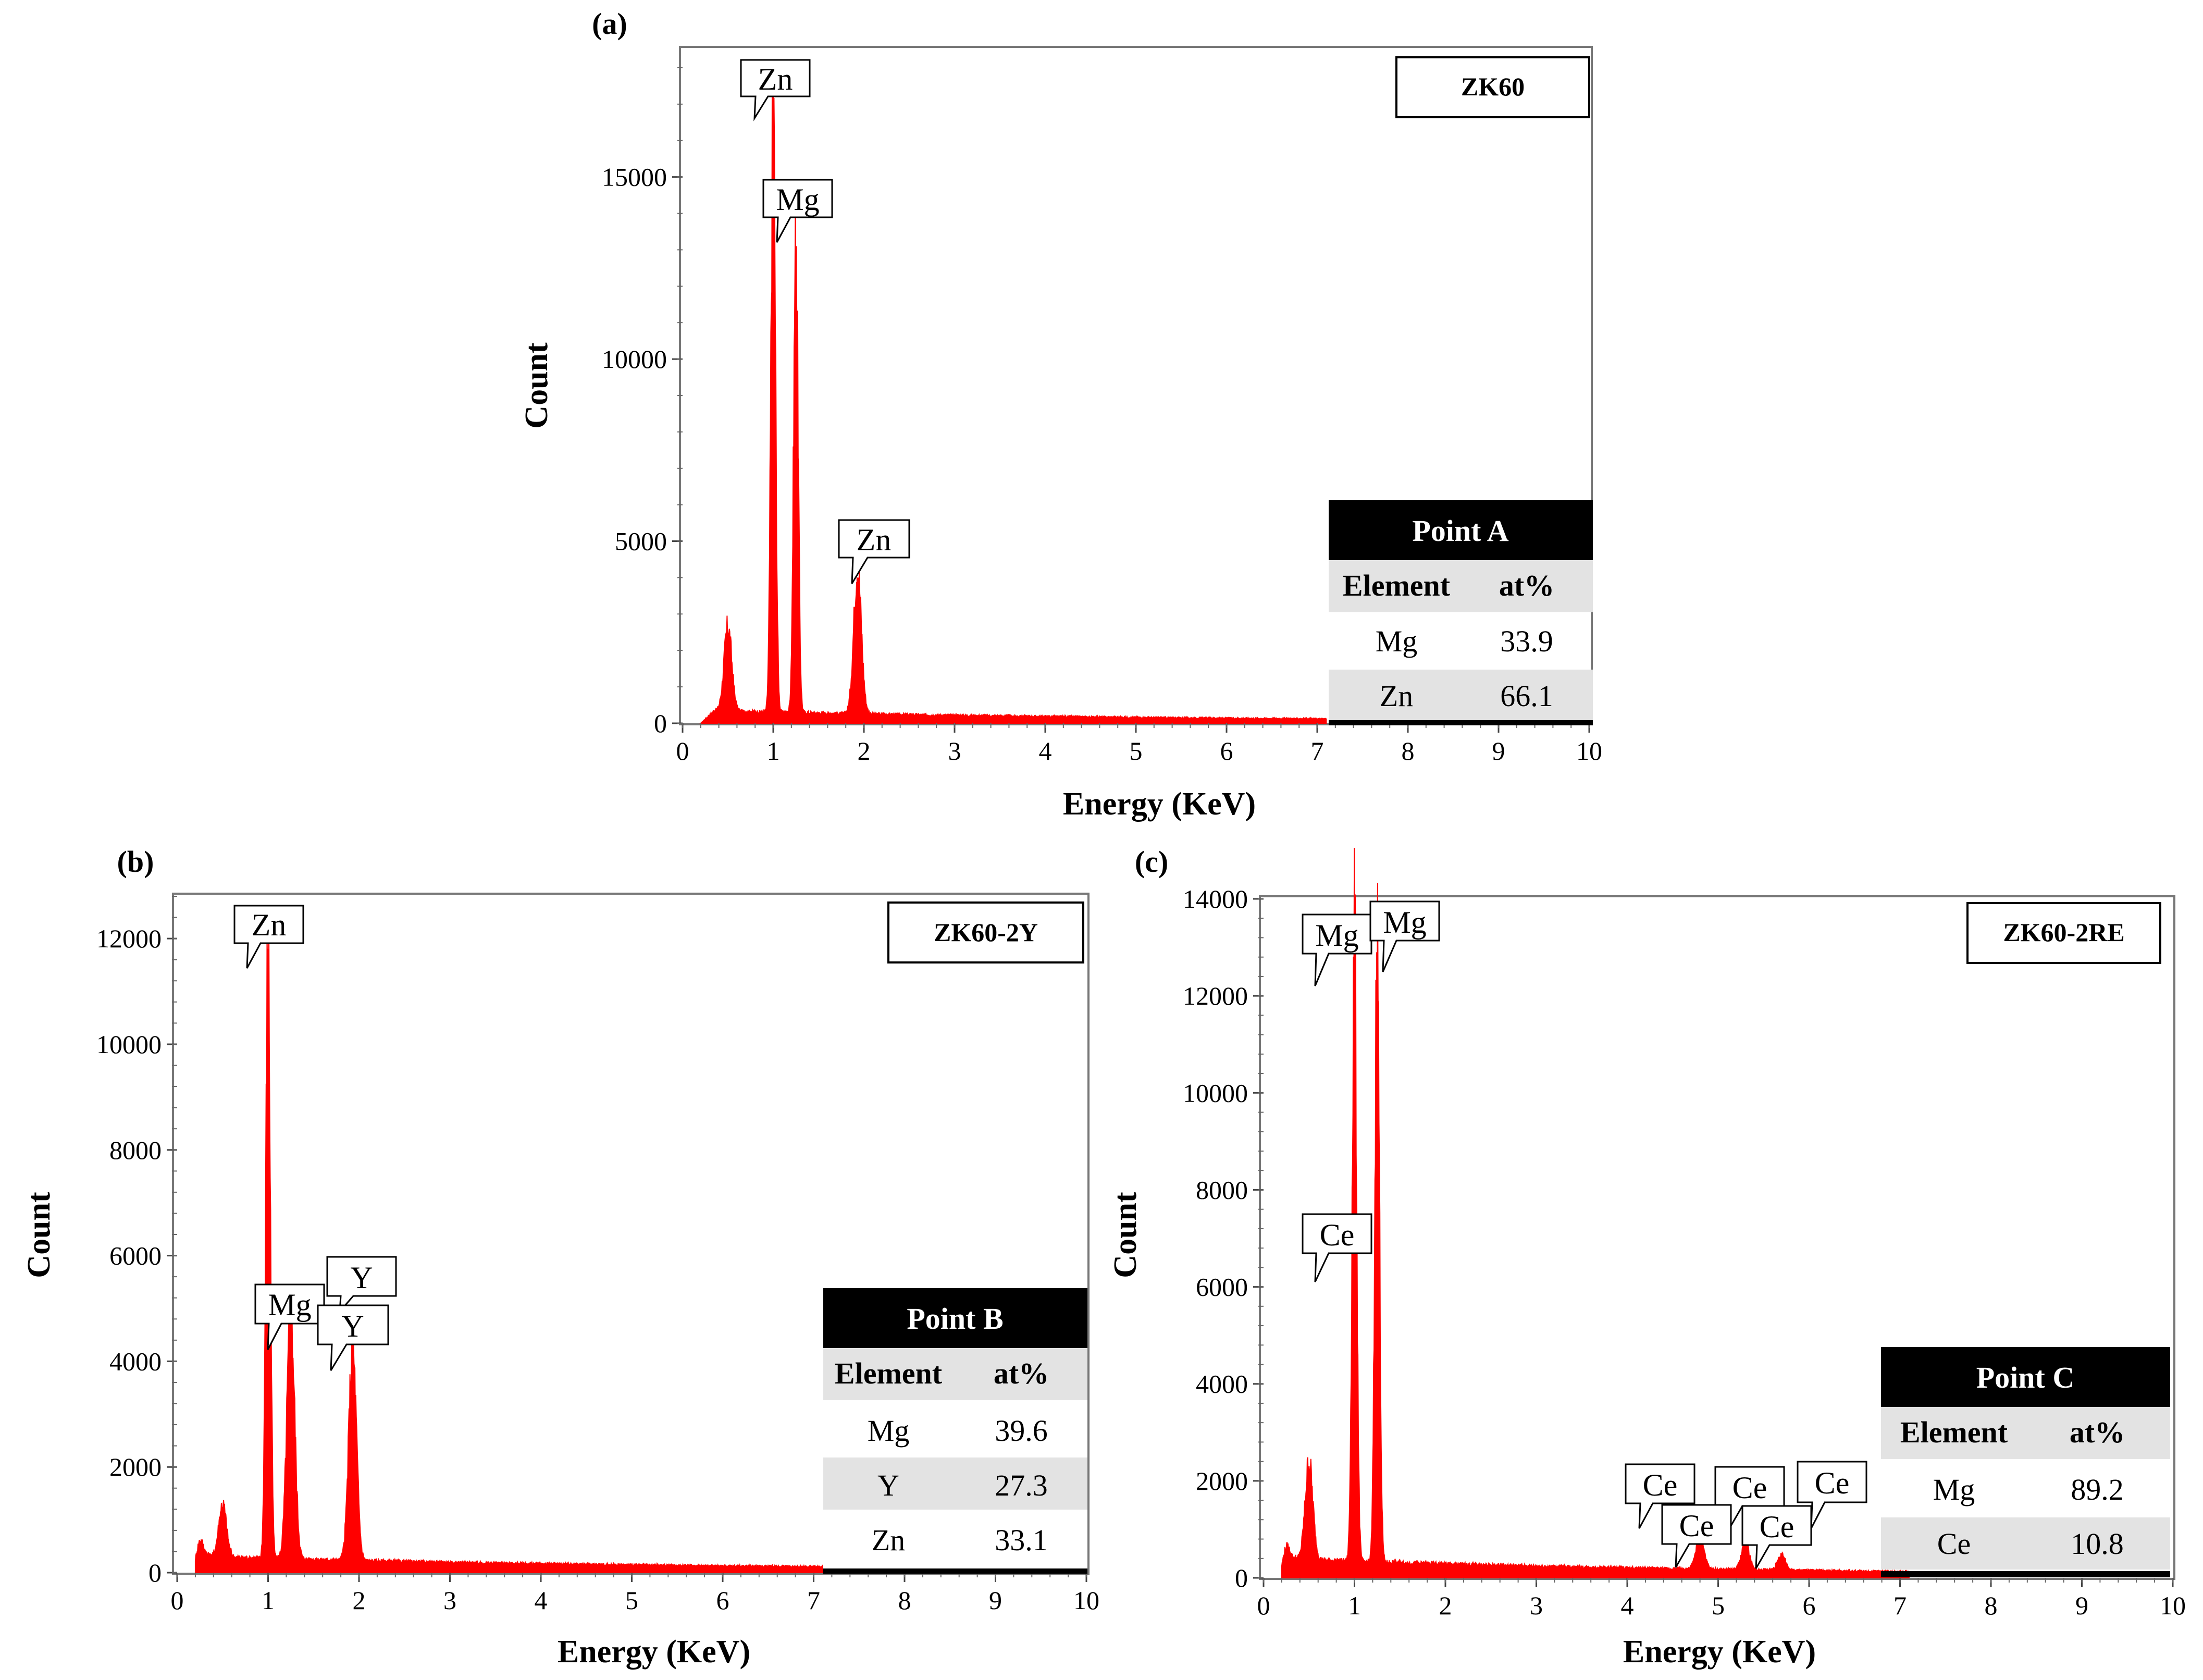  What do you see at coordinates (39, 1235) in the screenshot?
I see `y-axis-label-b: Count` at bounding box center [39, 1235].